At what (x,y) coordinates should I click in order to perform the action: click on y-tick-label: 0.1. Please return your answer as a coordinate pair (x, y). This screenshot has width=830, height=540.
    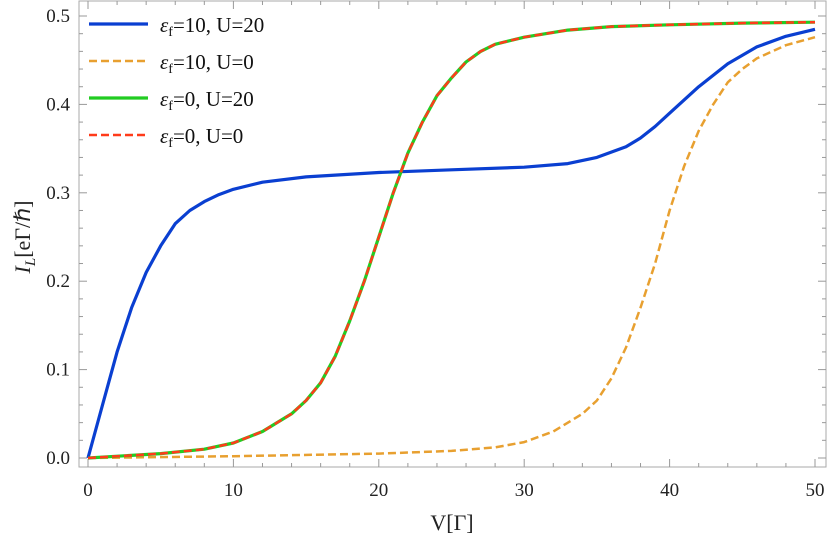
    Looking at the image, I should click on (58, 370).